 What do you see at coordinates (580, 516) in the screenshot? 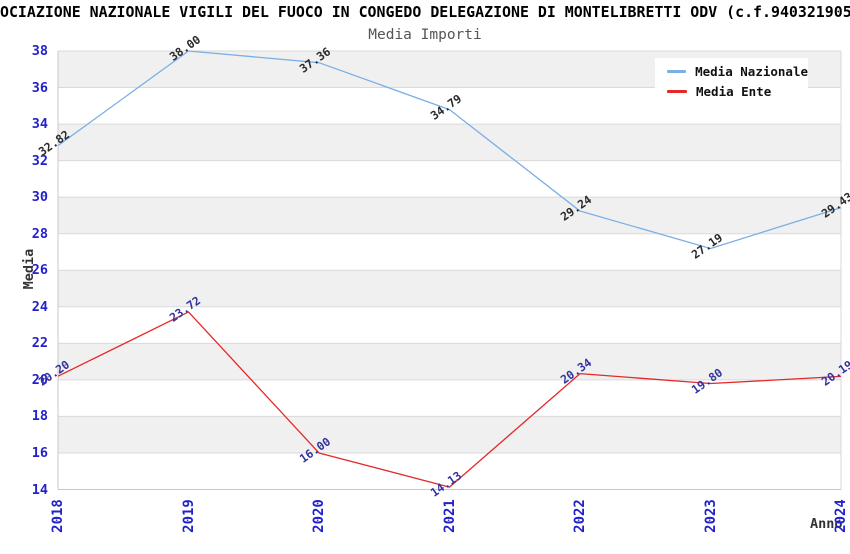
I see `x-tick-label: 2022` at bounding box center [580, 516].